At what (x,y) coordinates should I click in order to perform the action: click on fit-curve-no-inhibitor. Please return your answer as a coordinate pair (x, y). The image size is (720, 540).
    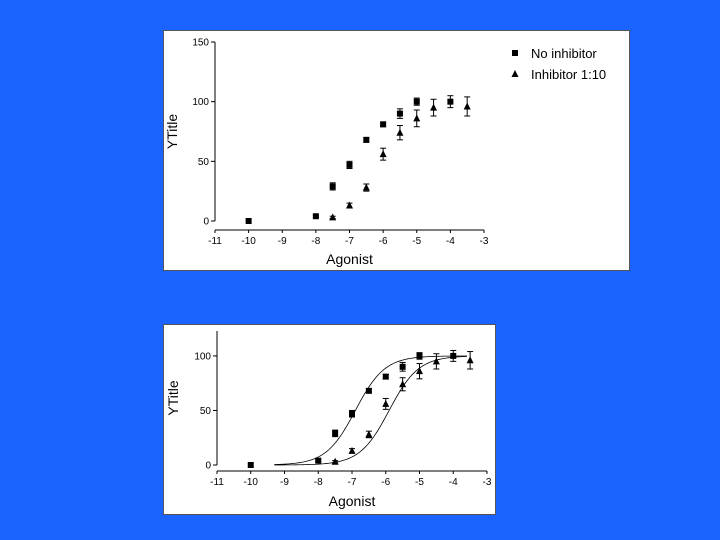
    Looking at the image, I should click on (370, 410).